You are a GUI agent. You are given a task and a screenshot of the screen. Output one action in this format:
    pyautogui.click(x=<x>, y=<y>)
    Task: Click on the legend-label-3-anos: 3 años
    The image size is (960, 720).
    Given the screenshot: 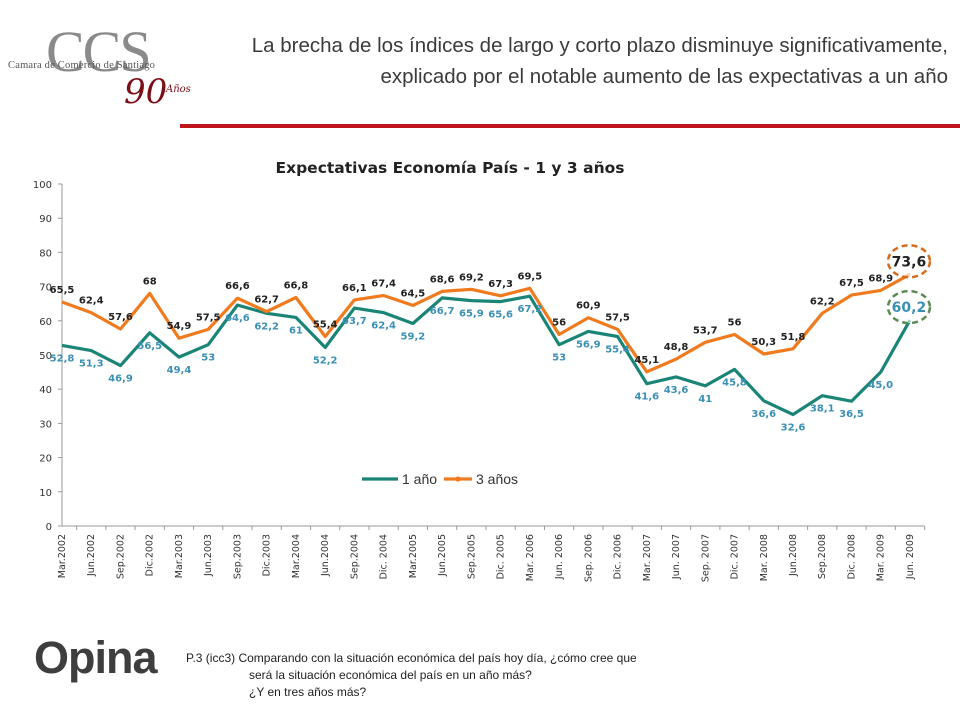 What is the action you would take?
    pyautogui.click(x=497, y=479)
    